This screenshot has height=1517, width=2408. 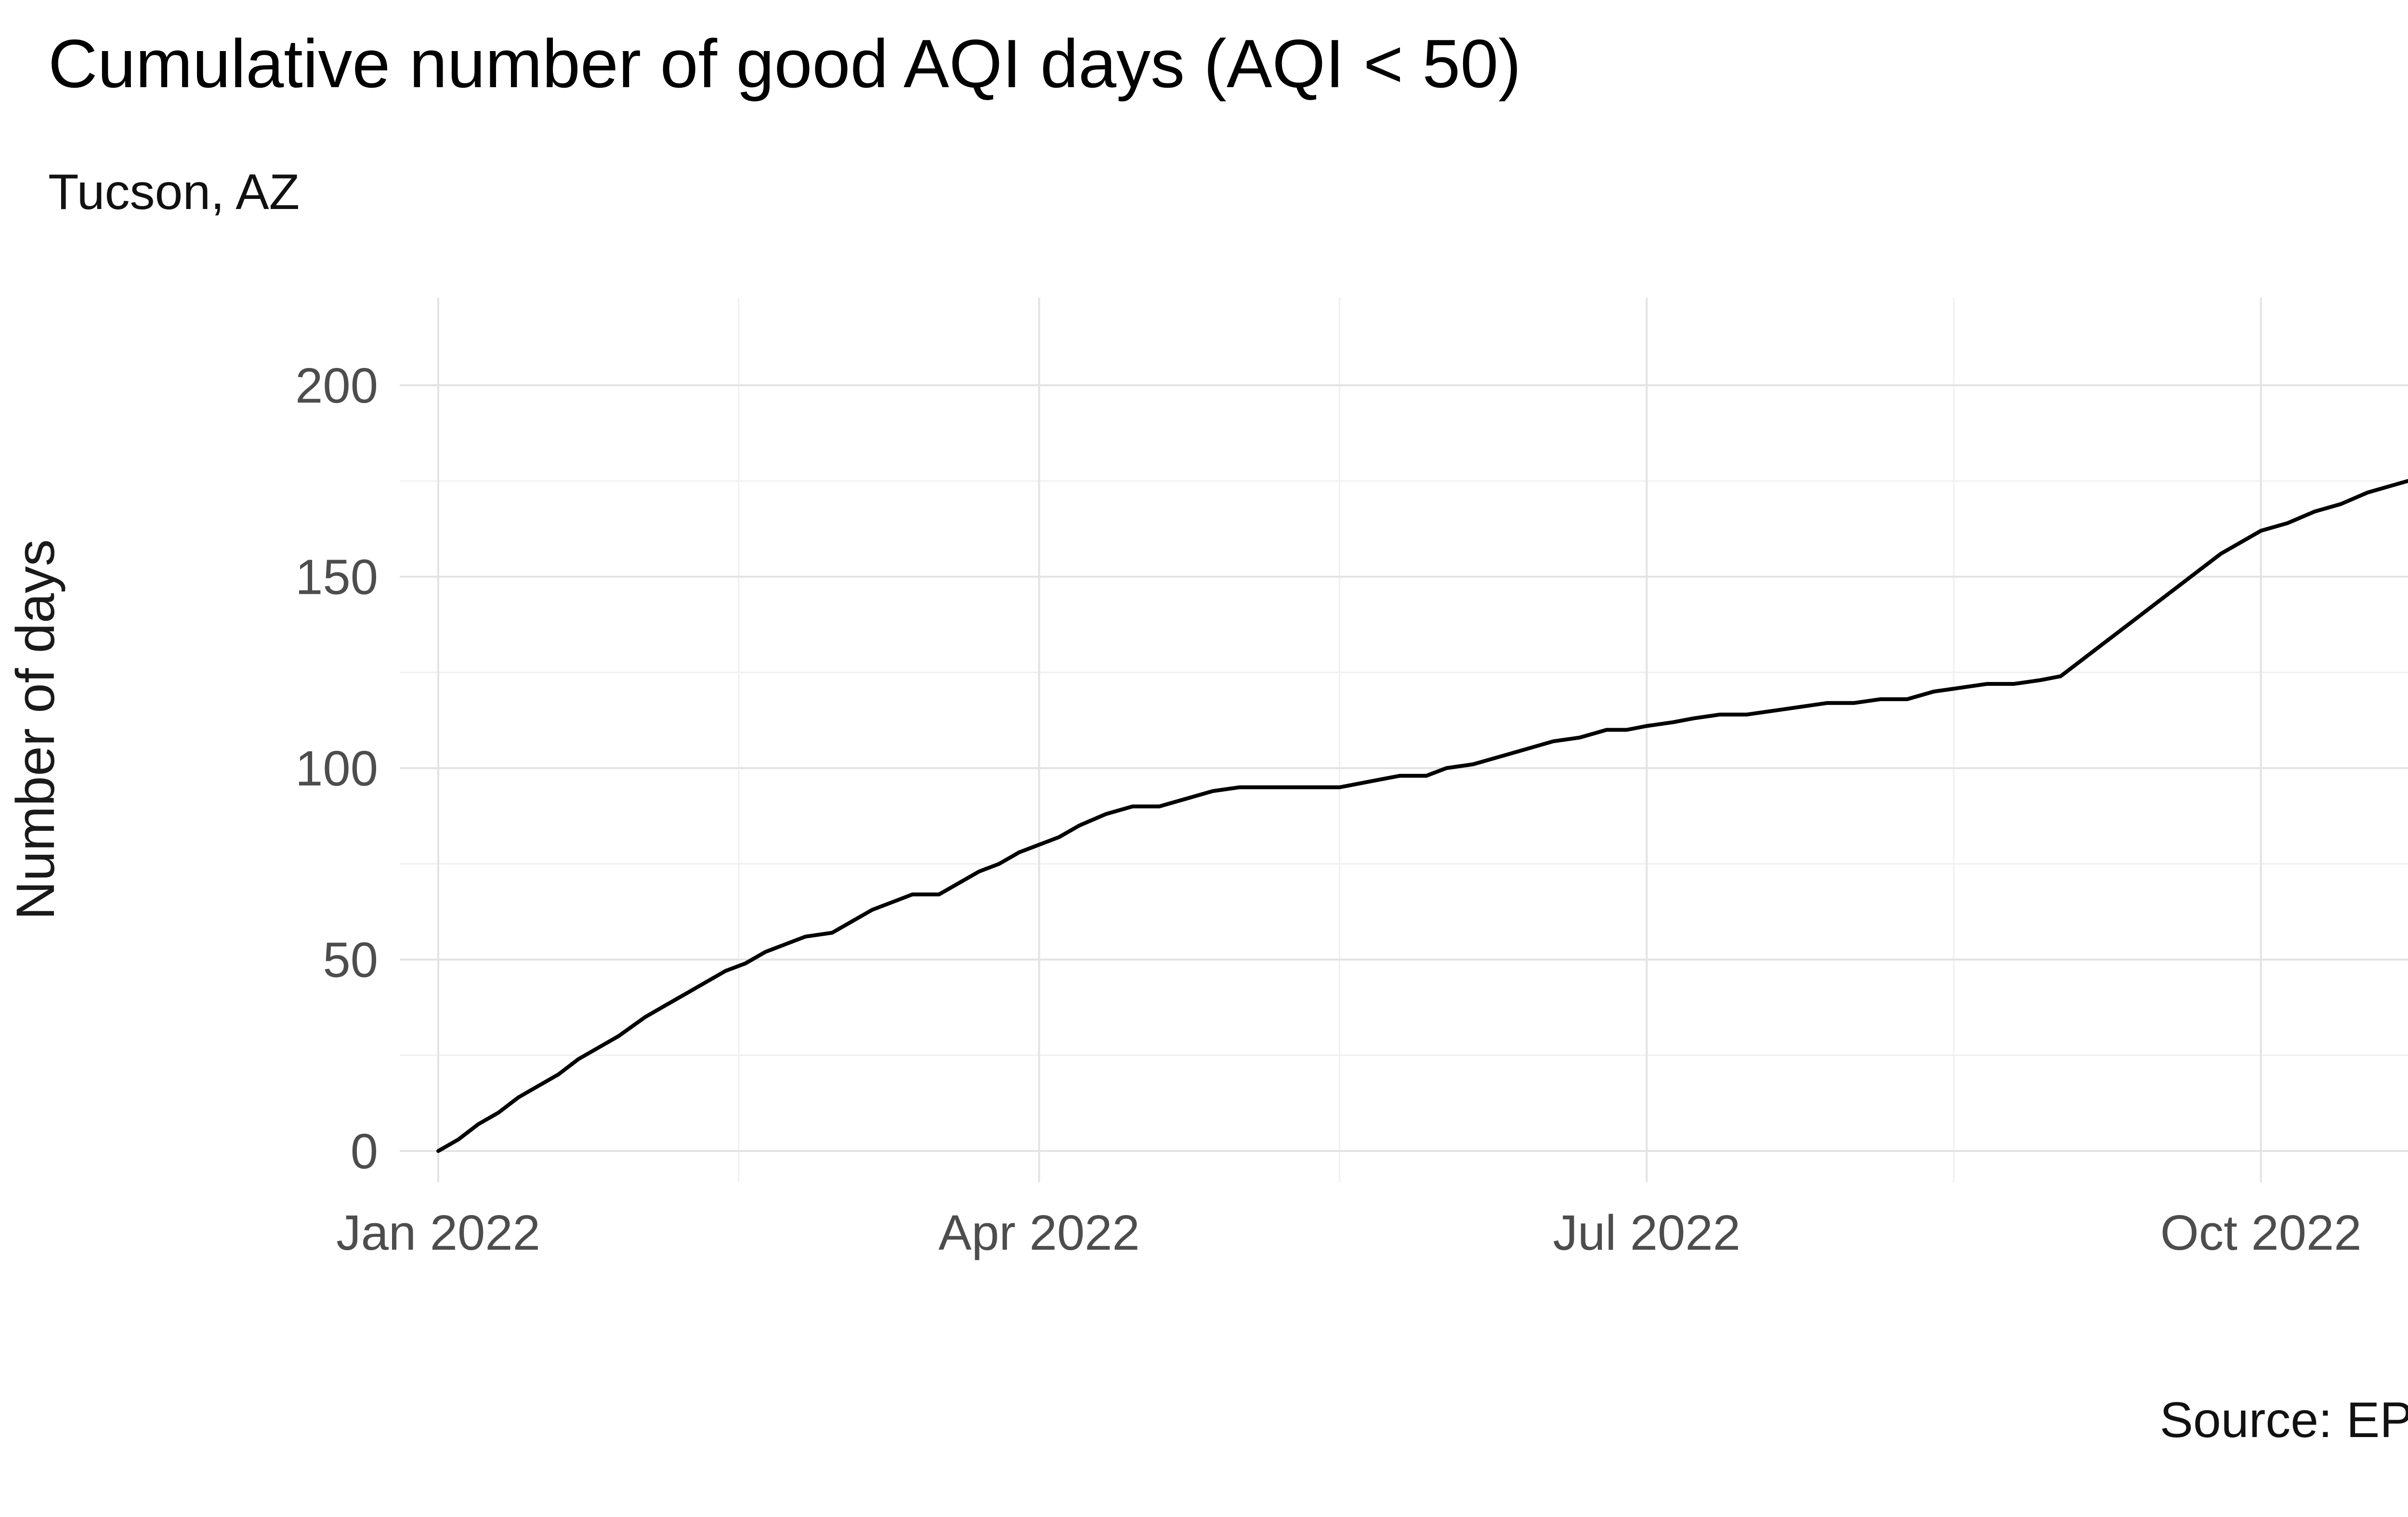 I want to click on y-tick-label: 0, so click(x=364, y=1151).